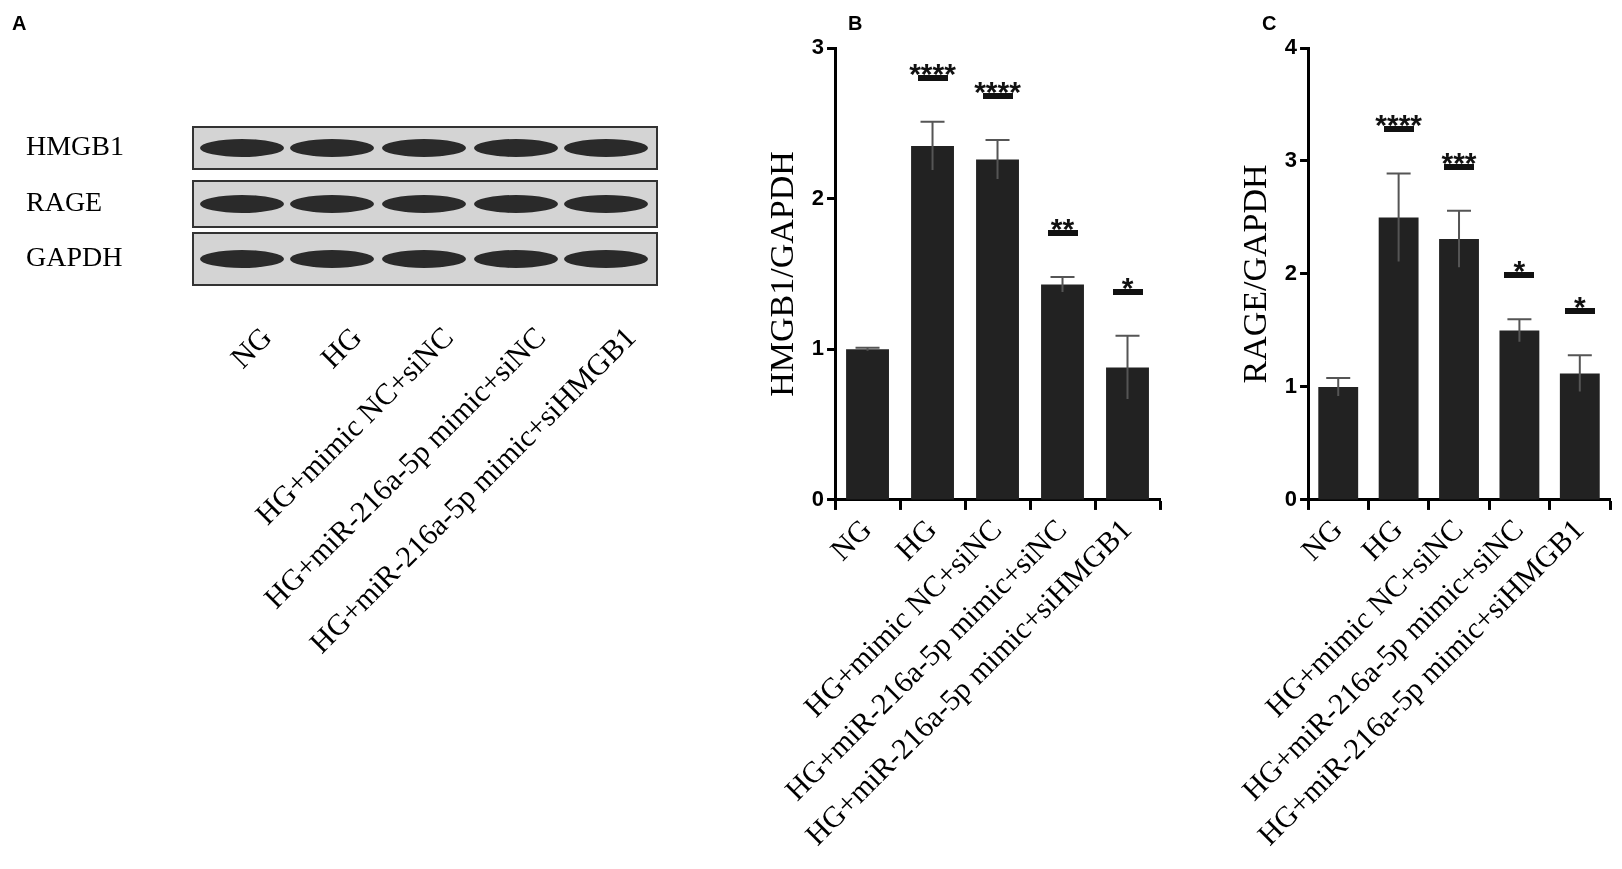  I want to click on y-axis-title: HMGB1/GAPDH, so click(782, 274).